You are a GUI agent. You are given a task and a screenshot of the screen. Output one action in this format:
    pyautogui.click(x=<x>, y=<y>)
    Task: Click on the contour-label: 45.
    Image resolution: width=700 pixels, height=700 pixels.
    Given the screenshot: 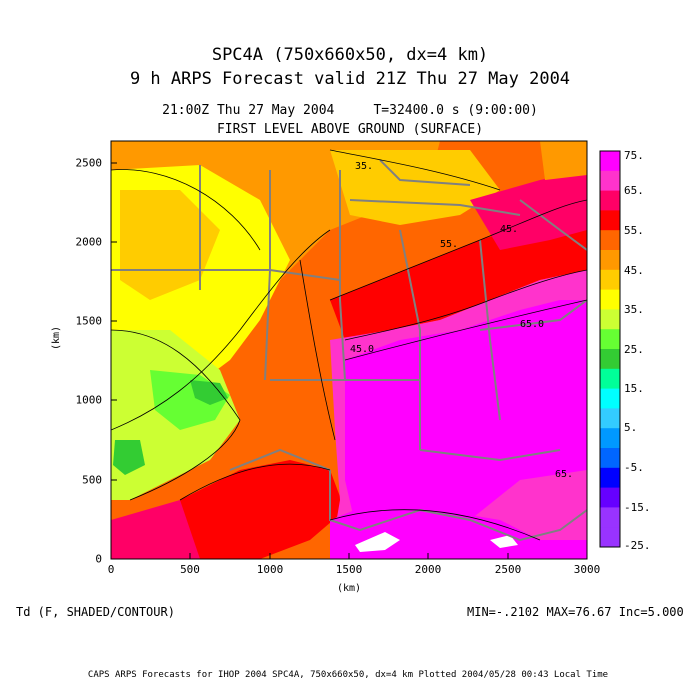 What is the action you would take?
    pyautogui.click(x=509, y=229)
    